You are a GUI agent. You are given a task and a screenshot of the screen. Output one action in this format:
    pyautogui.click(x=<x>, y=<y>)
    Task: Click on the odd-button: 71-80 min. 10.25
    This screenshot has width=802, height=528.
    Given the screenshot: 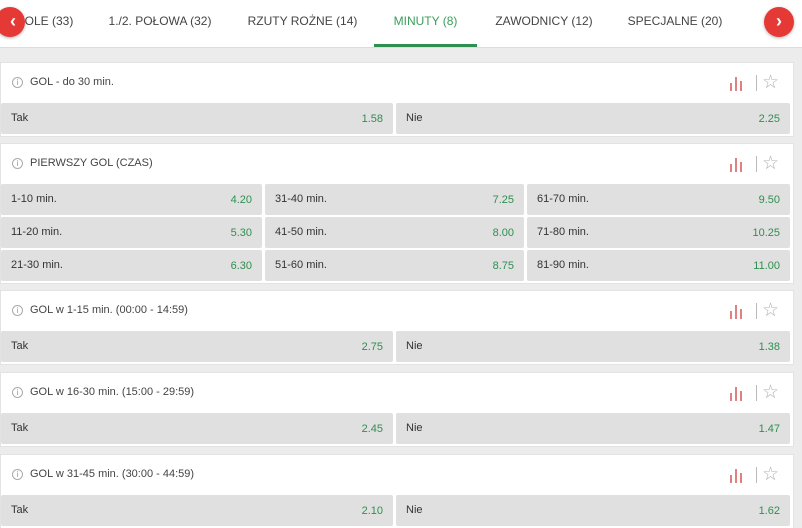 What is the action you would take?
    pyautogui.click(x=658, y=232)
    